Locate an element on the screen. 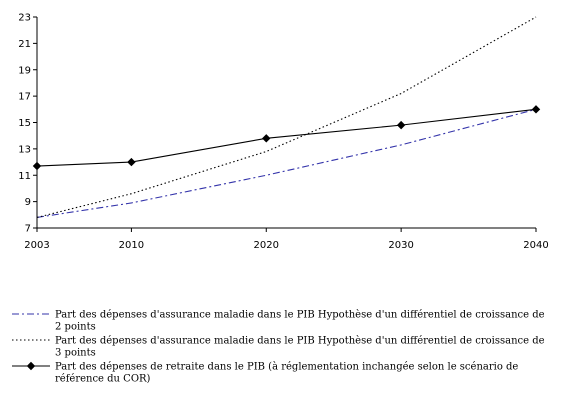  y-tick-label: 13 is located at coordinates (24, 149).